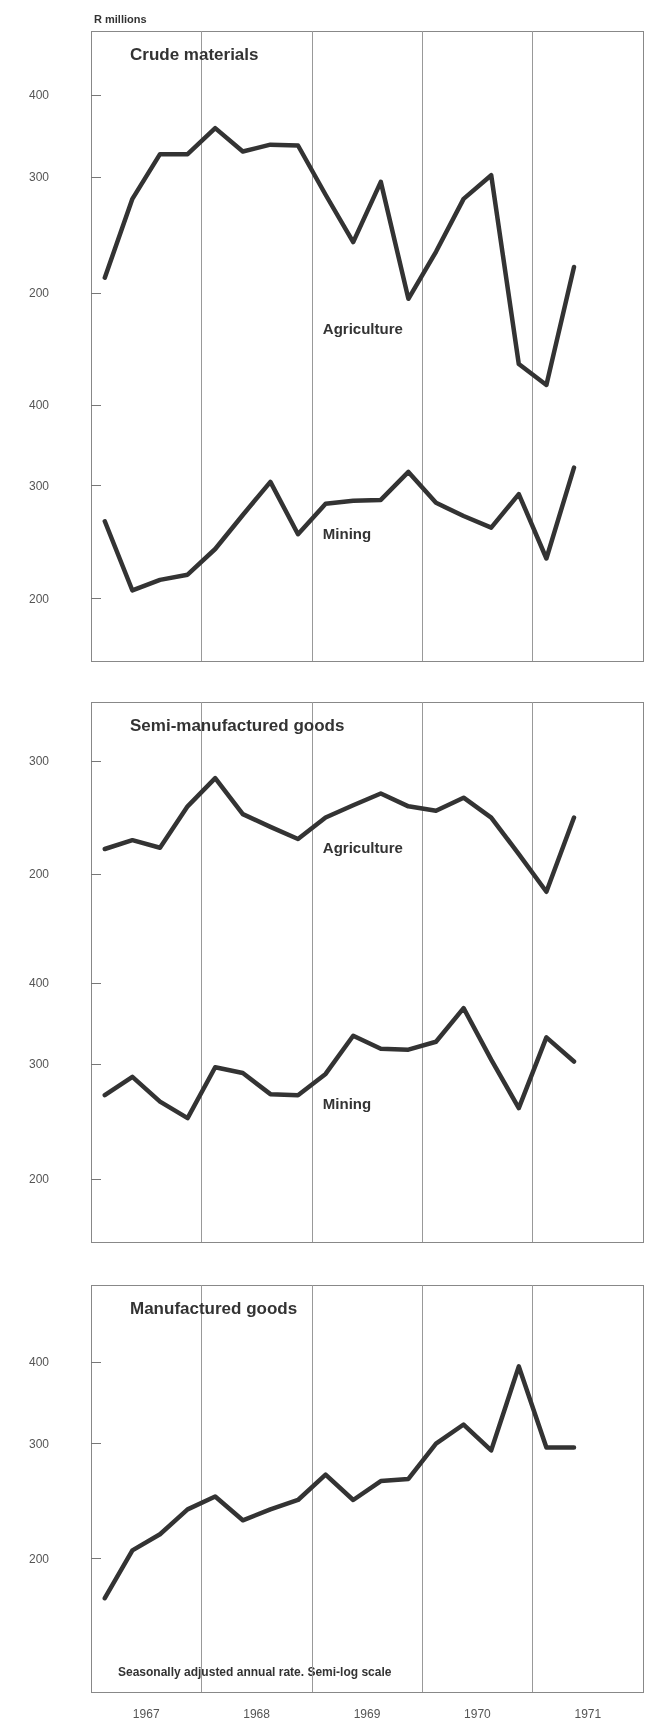 This screenshot has width=645, height=1724. What do you see at coordinates (367, 1714) in the screenshot?
I see `x-tick-label: 1969` at bounding box center [367, 1714].